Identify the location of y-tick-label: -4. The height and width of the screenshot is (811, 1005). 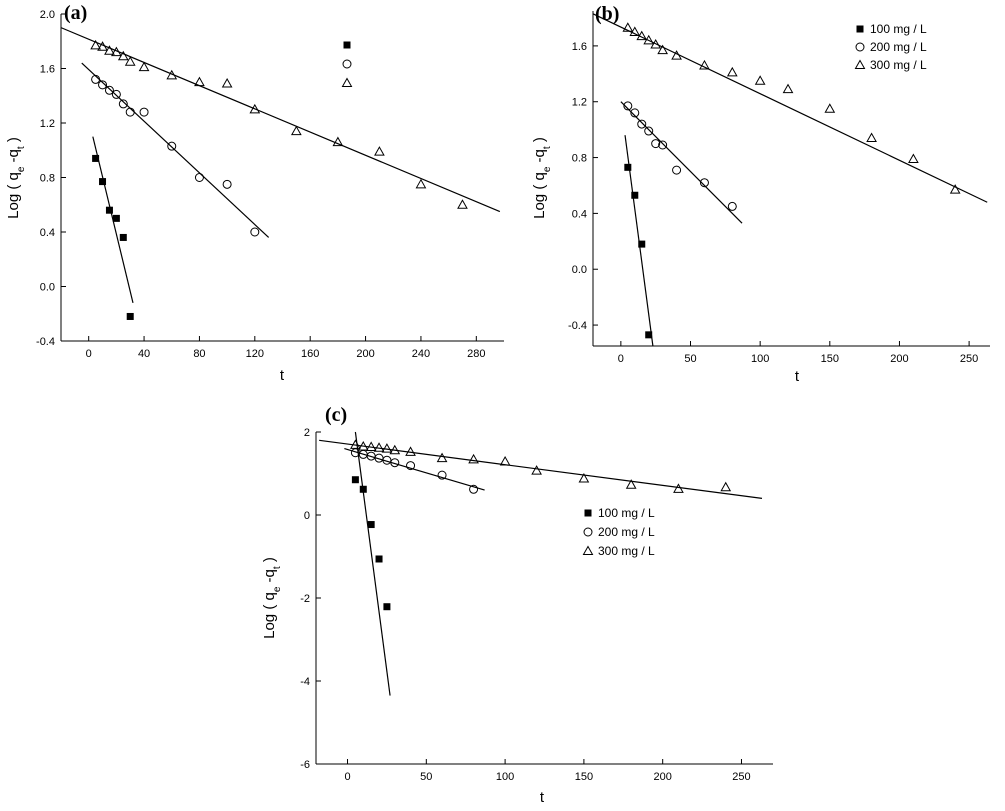
(305, 682).